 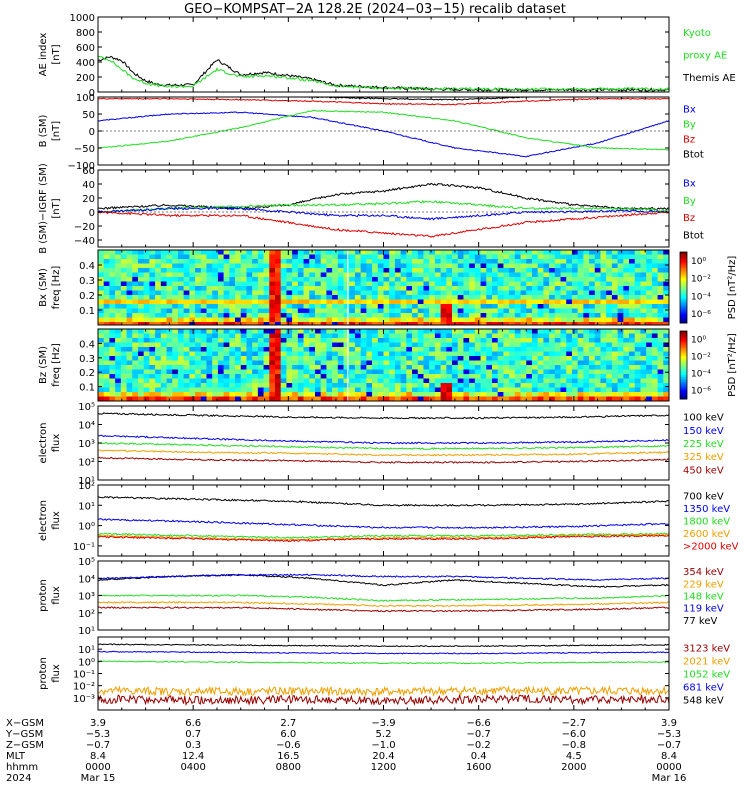 What do you see at coordinates (701, 392) in the screenshot?
I see `colorbar-tick-label: 10⁻⁶` at bounding box center [701, 392].